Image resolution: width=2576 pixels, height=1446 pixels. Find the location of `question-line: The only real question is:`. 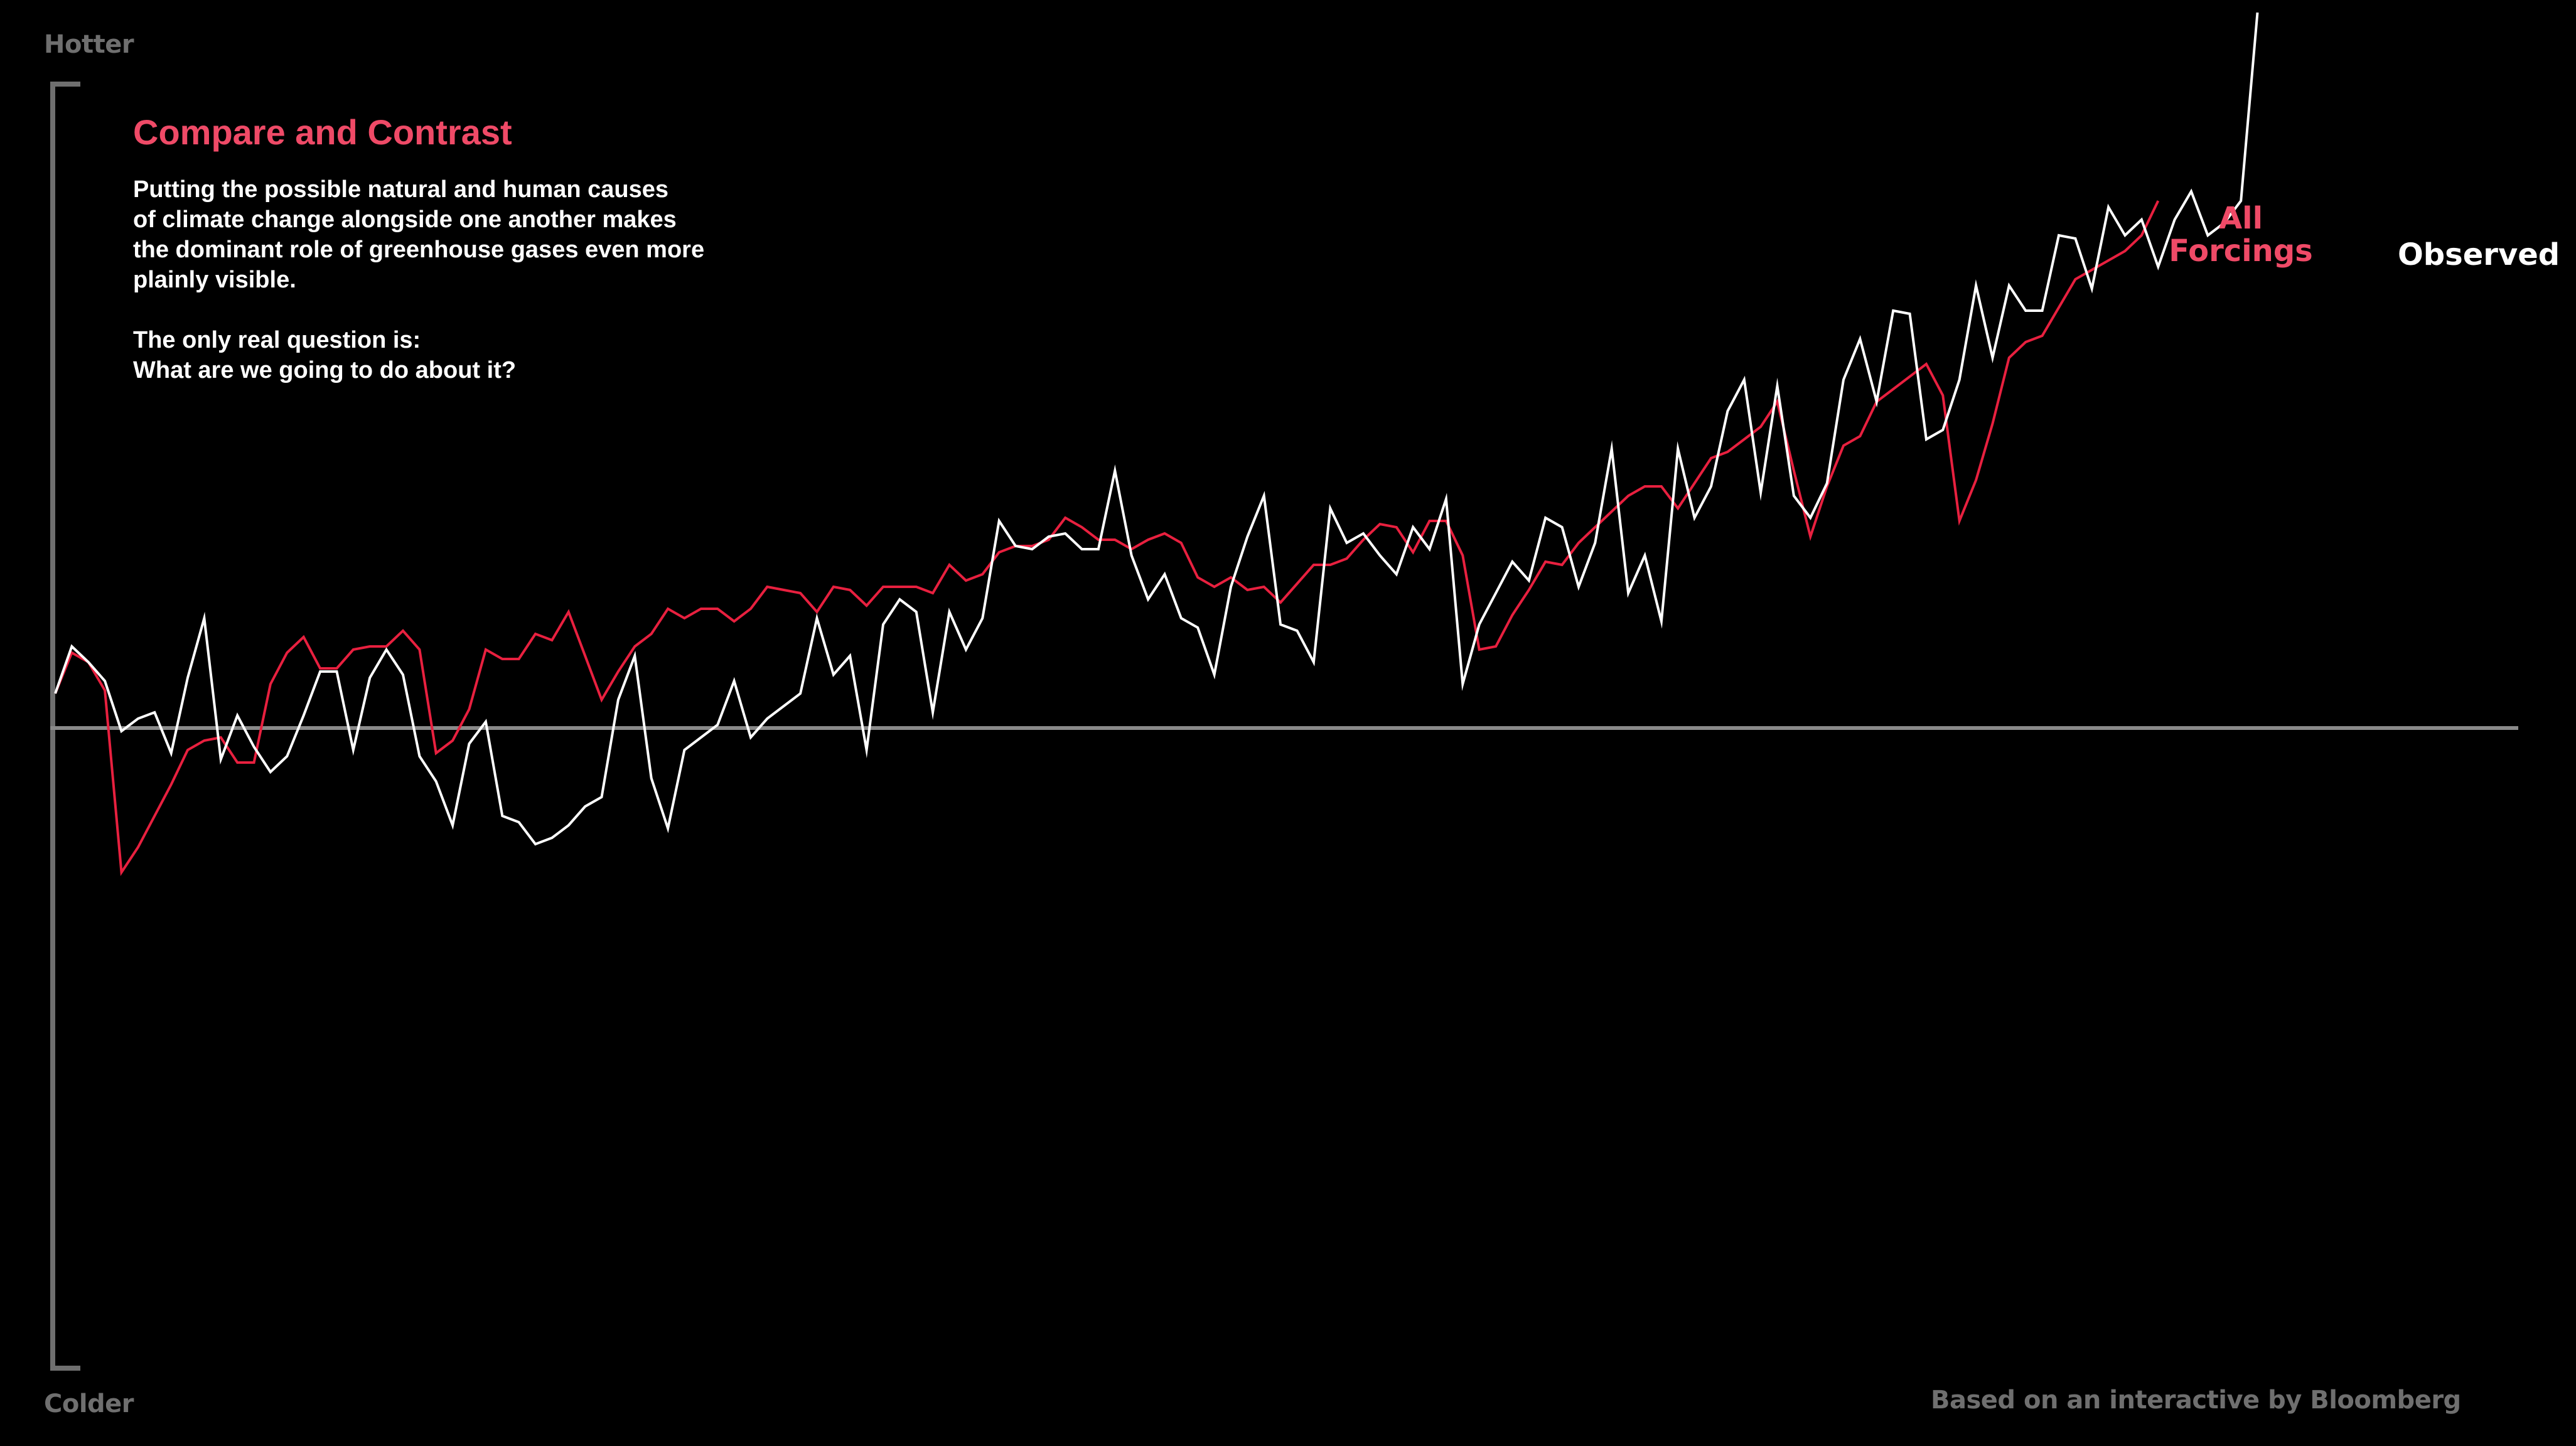

question-line: The only real question is: is located at coordinates (277, 340).